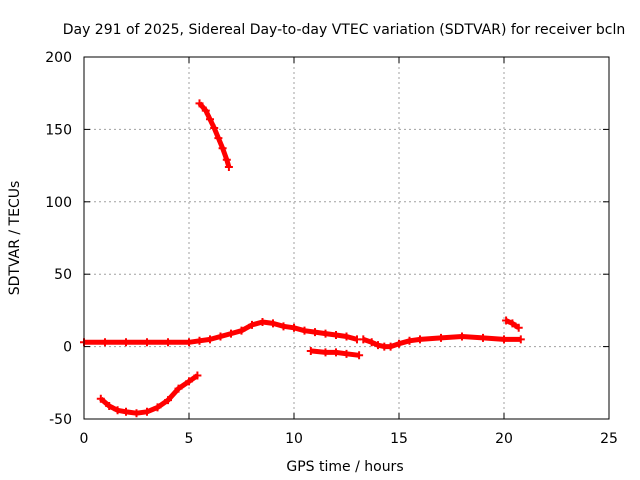  Describe the element at coordinates (294, 439) in the screenshot. I see `x-tick-label: 10` at that location.